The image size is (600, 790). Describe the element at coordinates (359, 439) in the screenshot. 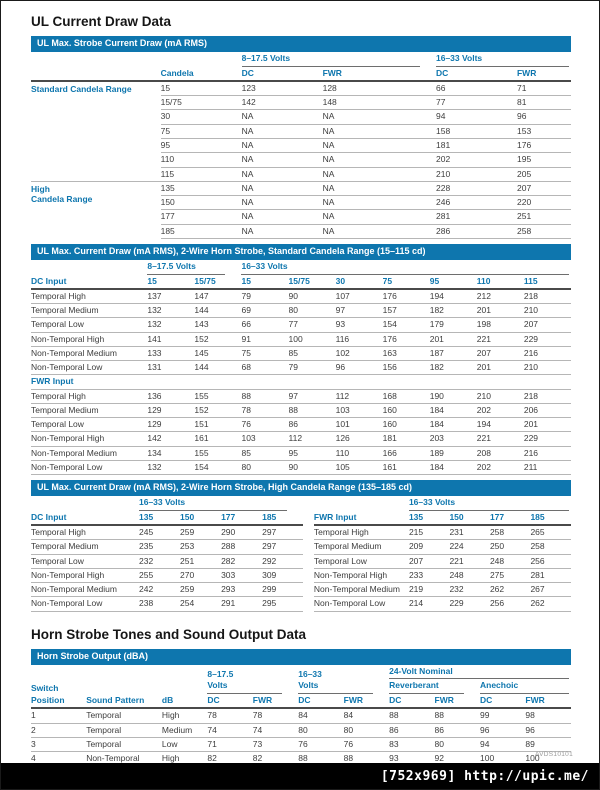

I see `current-value-cell: 126` at that location.